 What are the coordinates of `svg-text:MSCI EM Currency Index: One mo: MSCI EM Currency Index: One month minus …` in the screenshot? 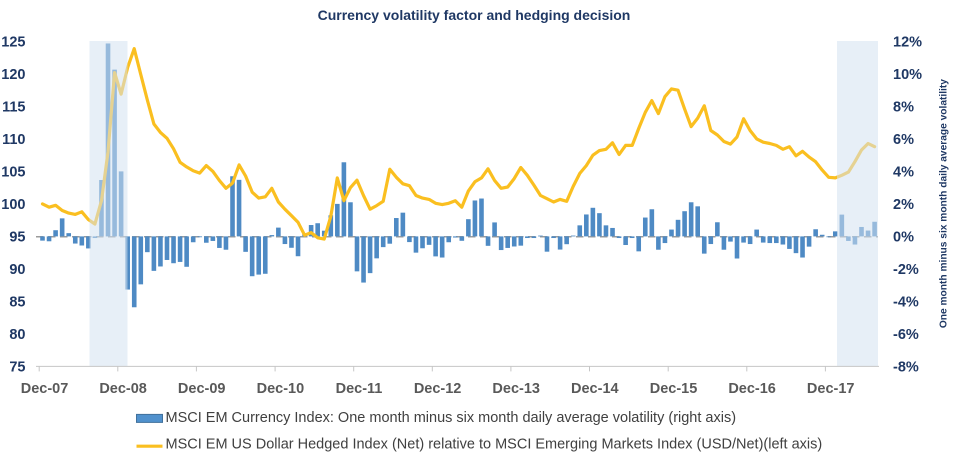 It's located at (451, 418).